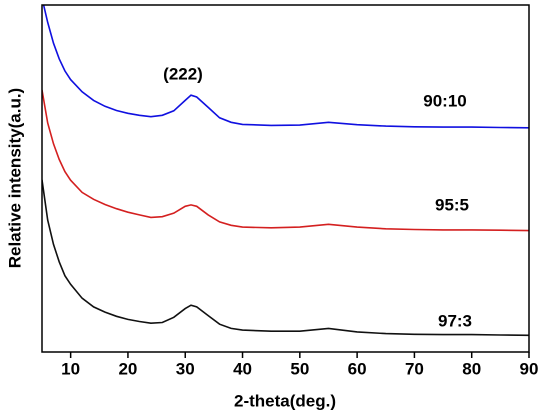 The width and height of the screenshot is (550, 419). Describe the element at coordinates (455, 320) in the screenshot. I see `annotation: 97:3` at that location.